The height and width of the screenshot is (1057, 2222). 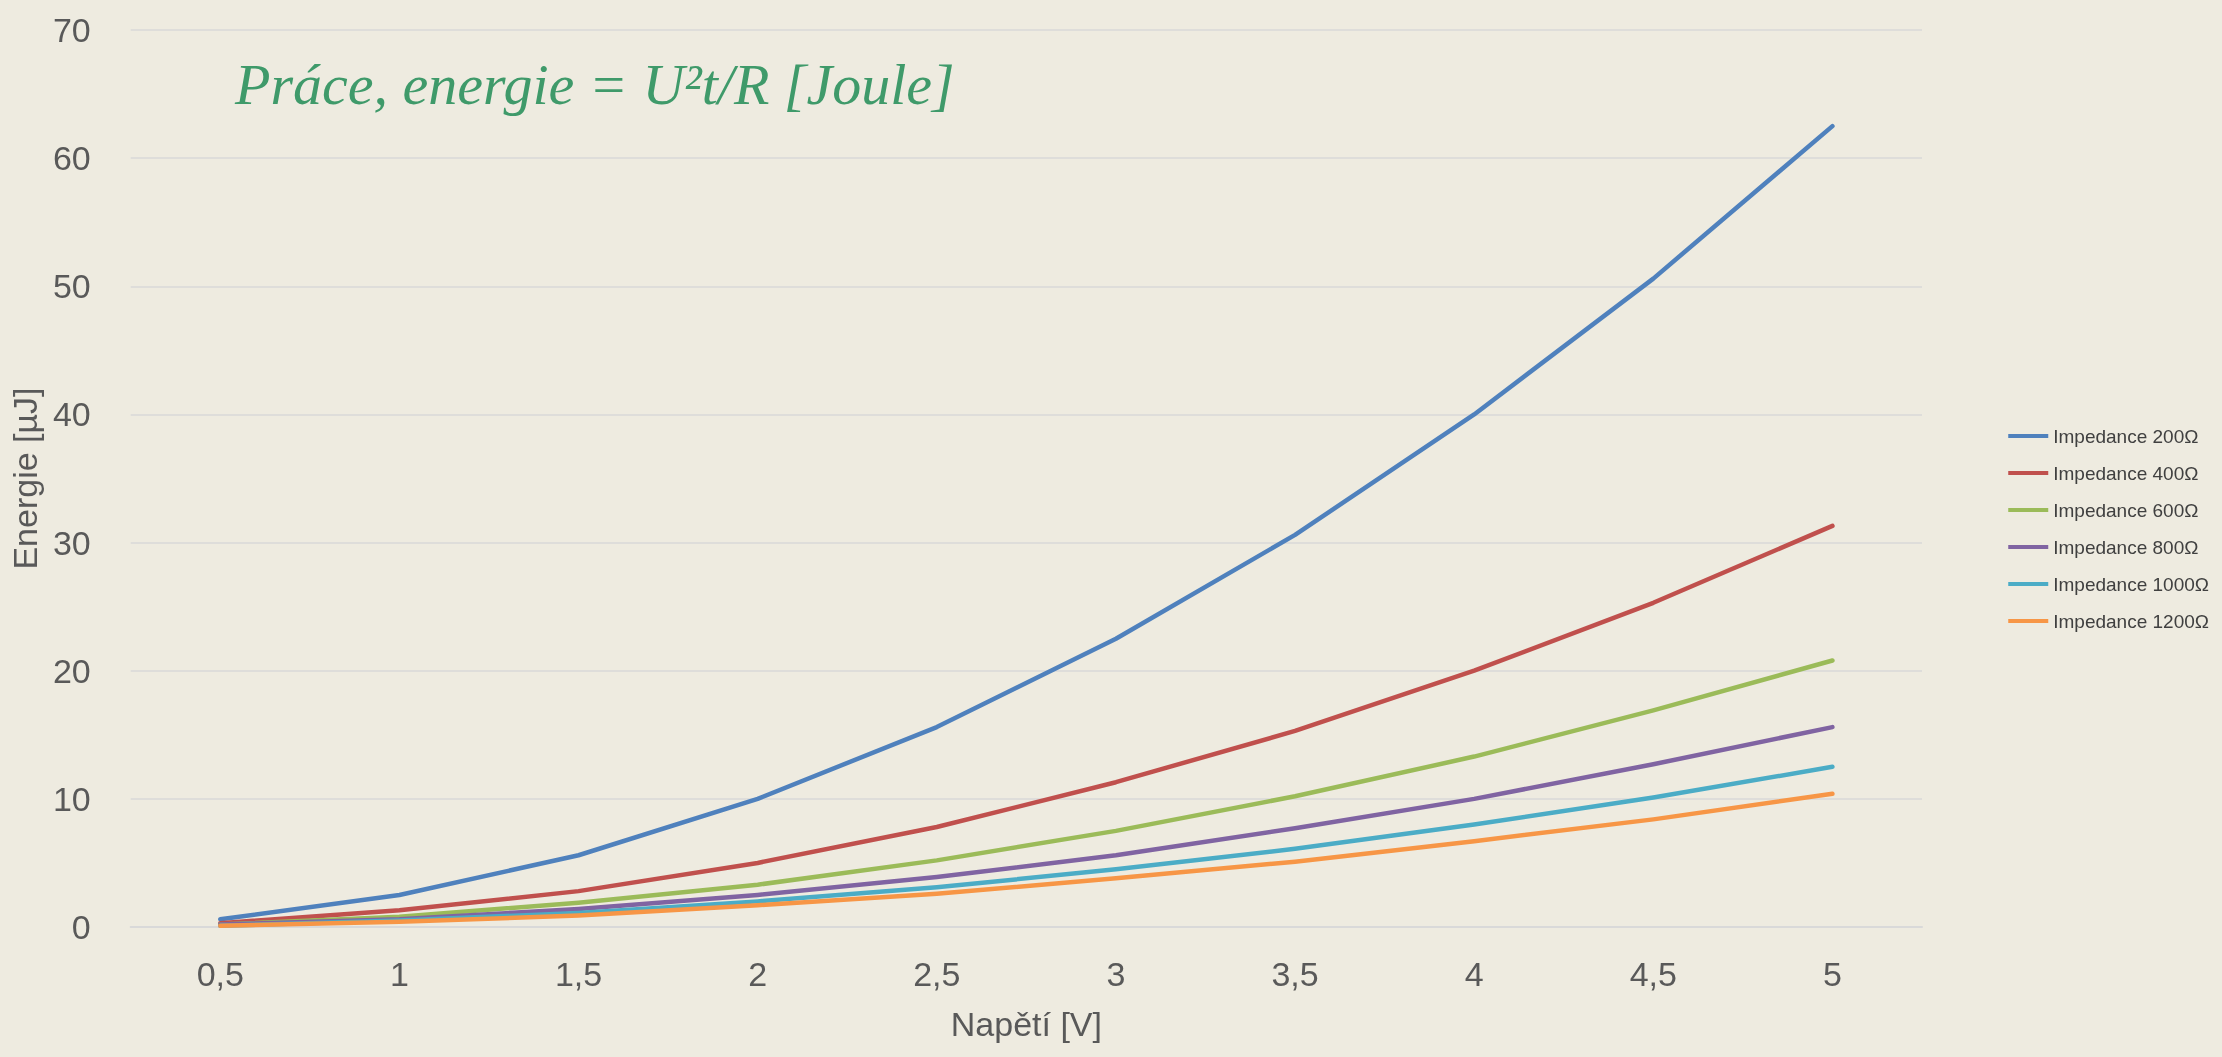 I want to click on y-tick-label: 40, so click(x=71, y=414).